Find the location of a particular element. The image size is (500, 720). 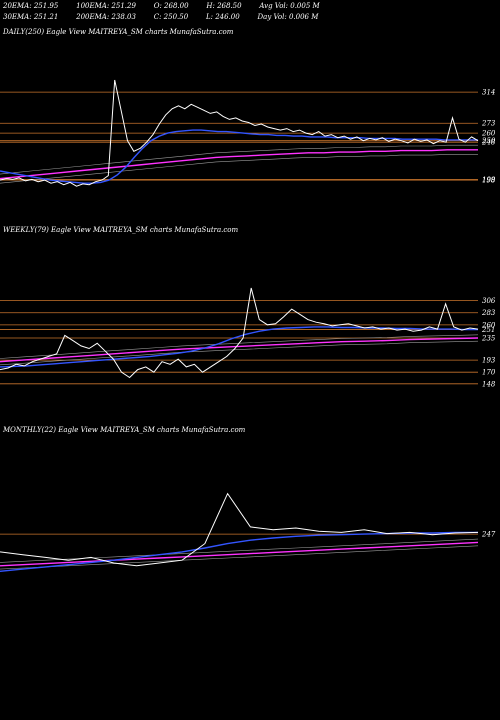

level-label: 235 is located at coordinates (488, 339).